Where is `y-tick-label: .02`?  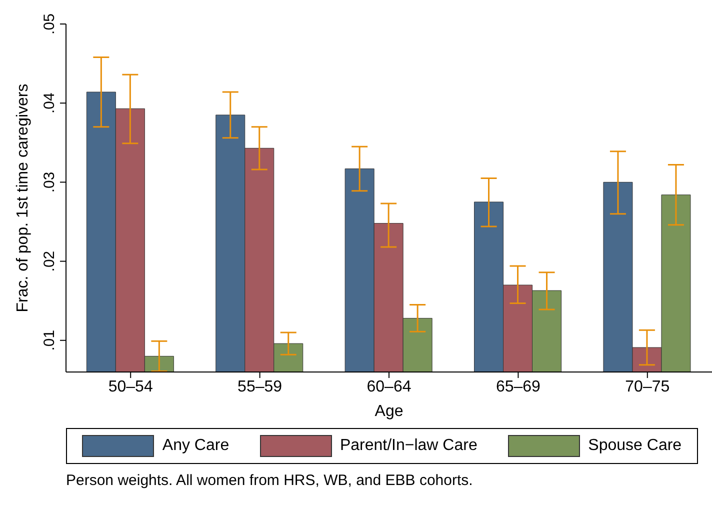 y-tick-label: .02 is located at coordinates (49, 261).